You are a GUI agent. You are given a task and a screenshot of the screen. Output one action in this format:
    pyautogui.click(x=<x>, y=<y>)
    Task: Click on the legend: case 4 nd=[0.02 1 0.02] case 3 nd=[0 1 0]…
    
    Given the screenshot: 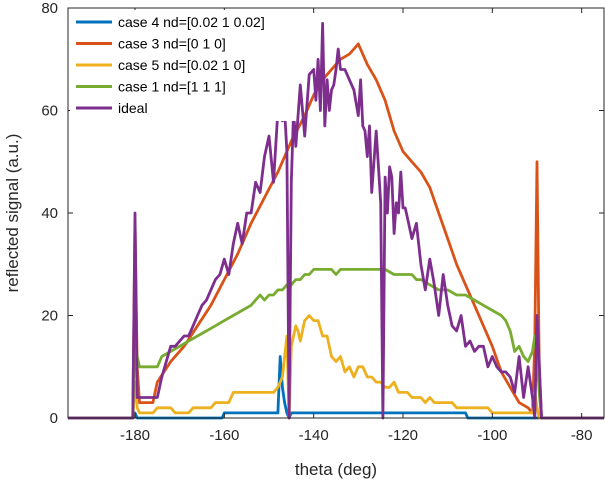 What is the action you would take?
    pyautogui.click(x=183, y=65)
    